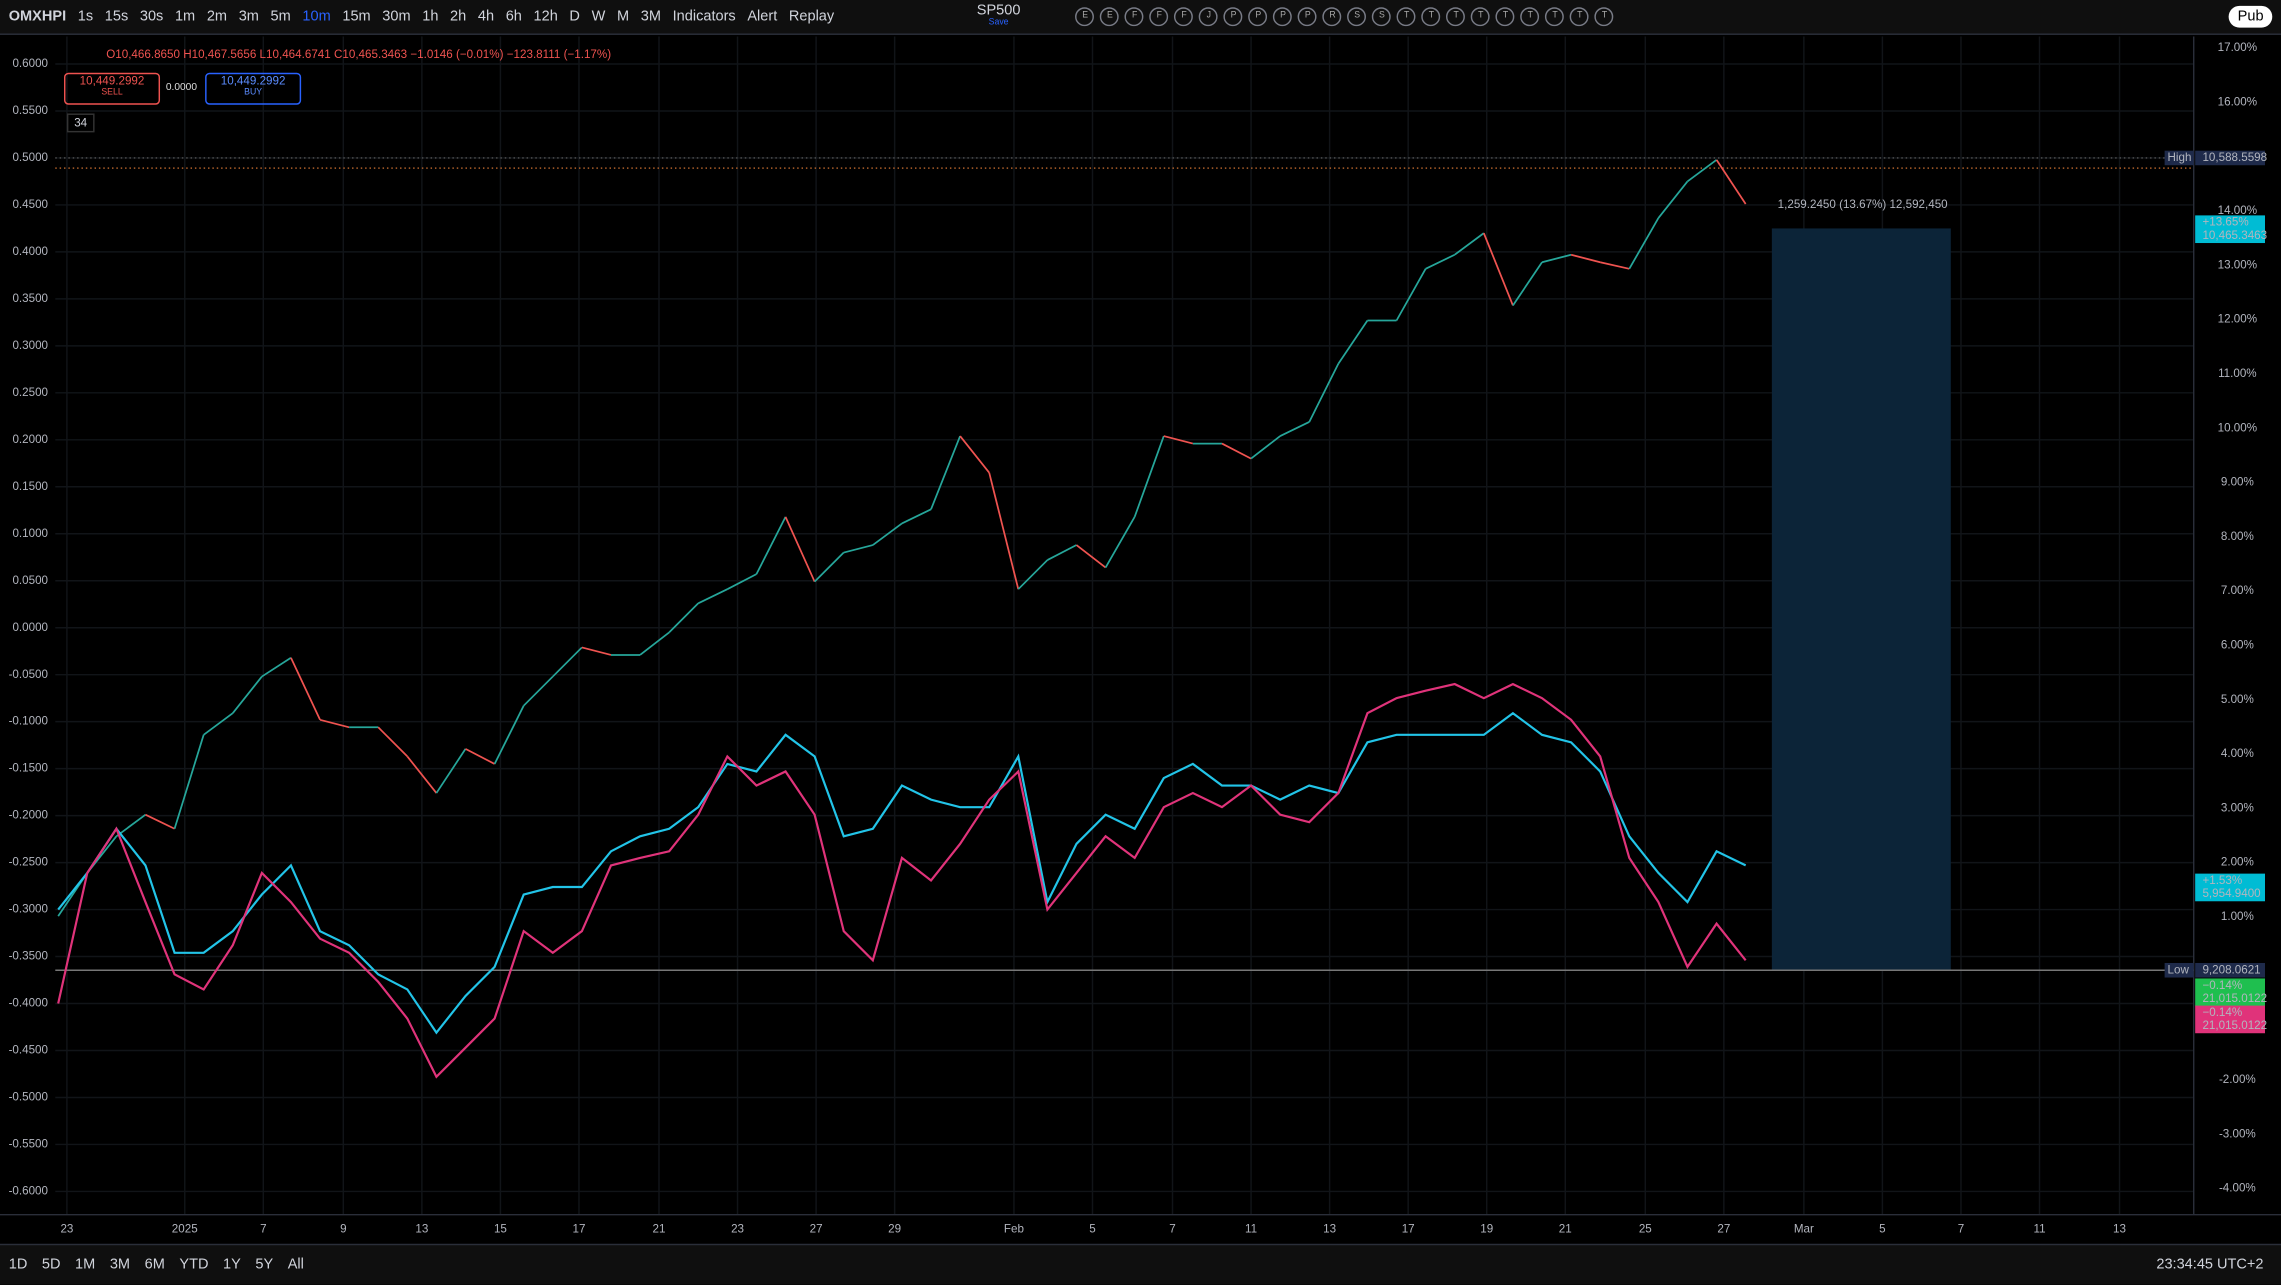 Image resolution: width=2281 pixels, height=1285 pixels. What do you see at coordinates (396, 16) in the screenshot?
I see `interval: 30m` at bounding box center [396, 16].